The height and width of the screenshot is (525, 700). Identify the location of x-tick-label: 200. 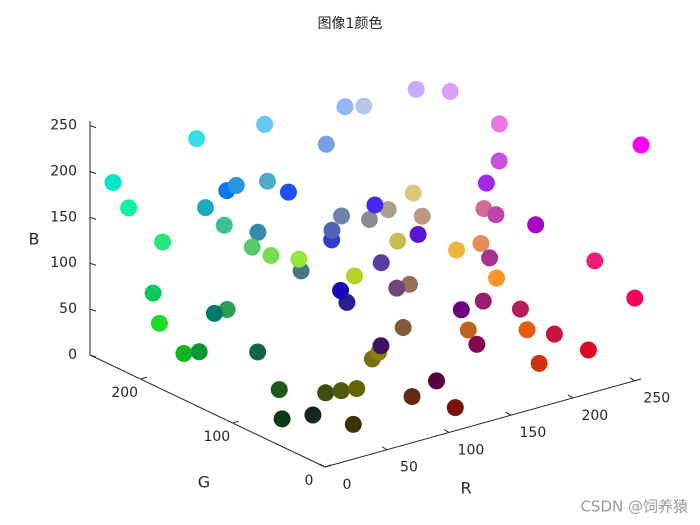
(594, 416).